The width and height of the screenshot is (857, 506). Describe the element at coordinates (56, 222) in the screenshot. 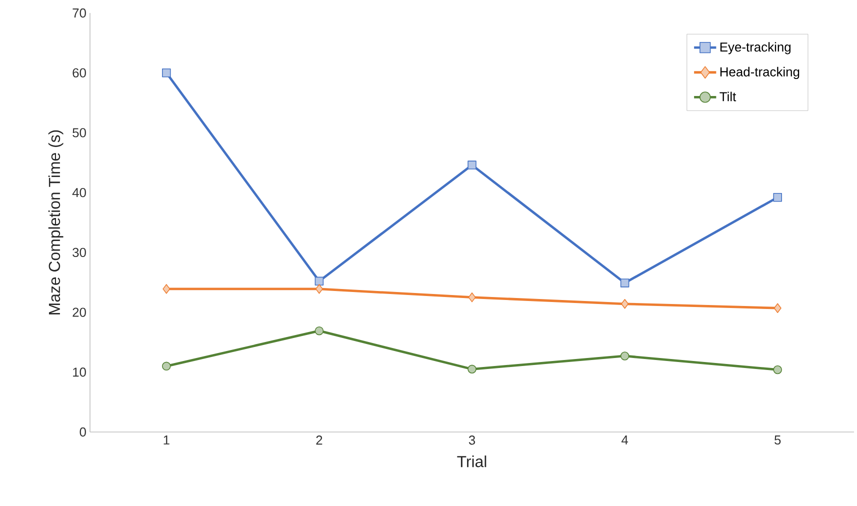

I see `y-axis-title: Maze Completion Time (s)` at that location.